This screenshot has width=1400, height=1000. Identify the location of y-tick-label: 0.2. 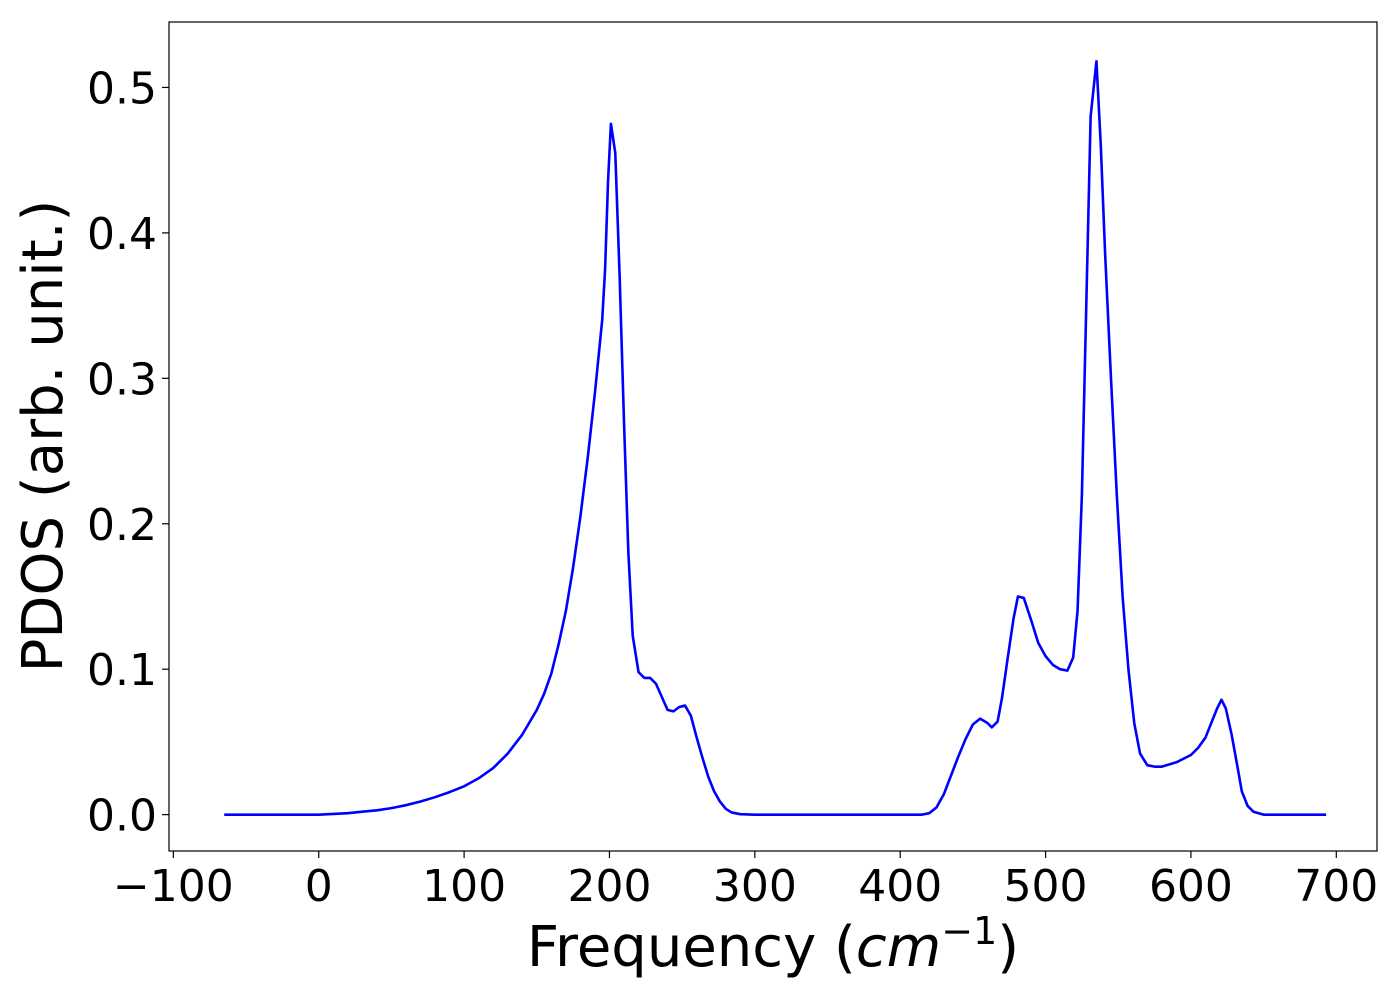
(122, 525).